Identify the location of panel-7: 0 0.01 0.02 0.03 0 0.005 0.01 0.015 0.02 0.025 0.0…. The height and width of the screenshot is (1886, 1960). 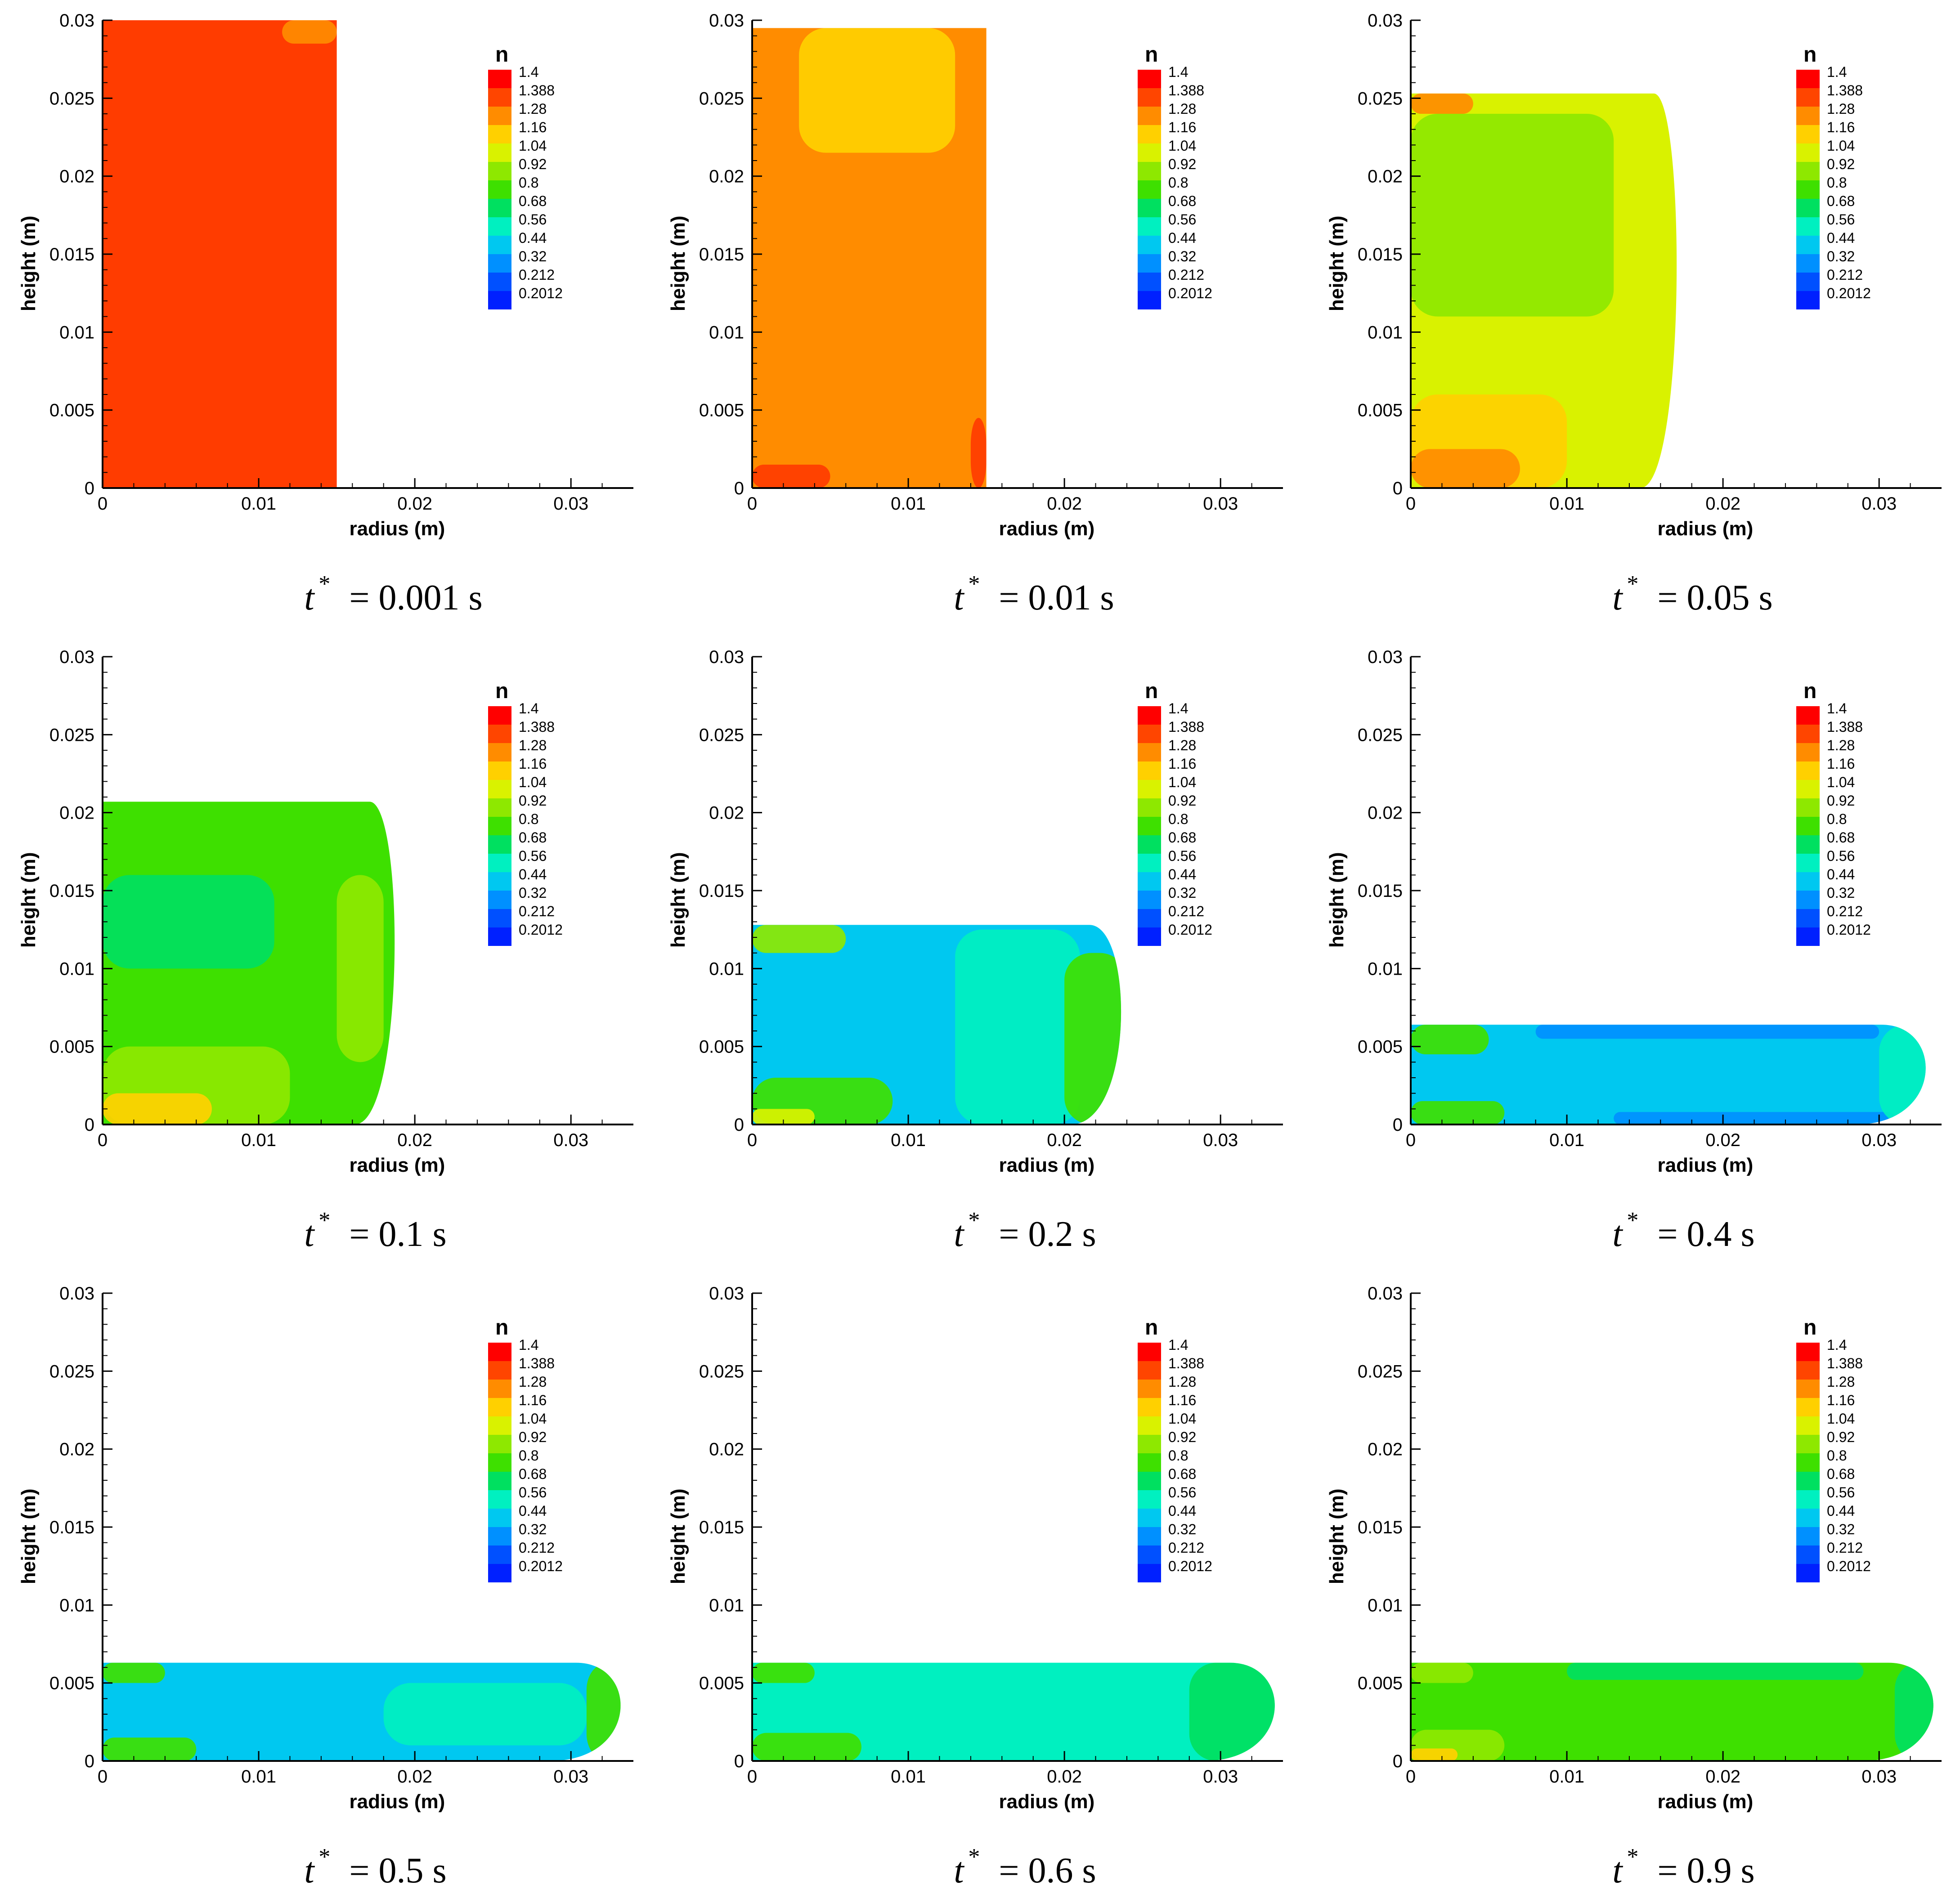
(325, 1585).